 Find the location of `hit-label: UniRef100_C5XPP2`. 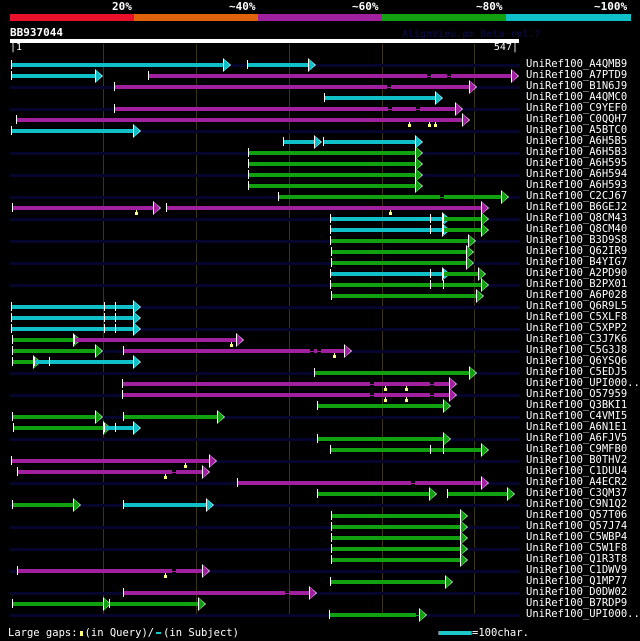

hit-label: UniRef100_C5XPP2 is located at coordinates (577, 328).